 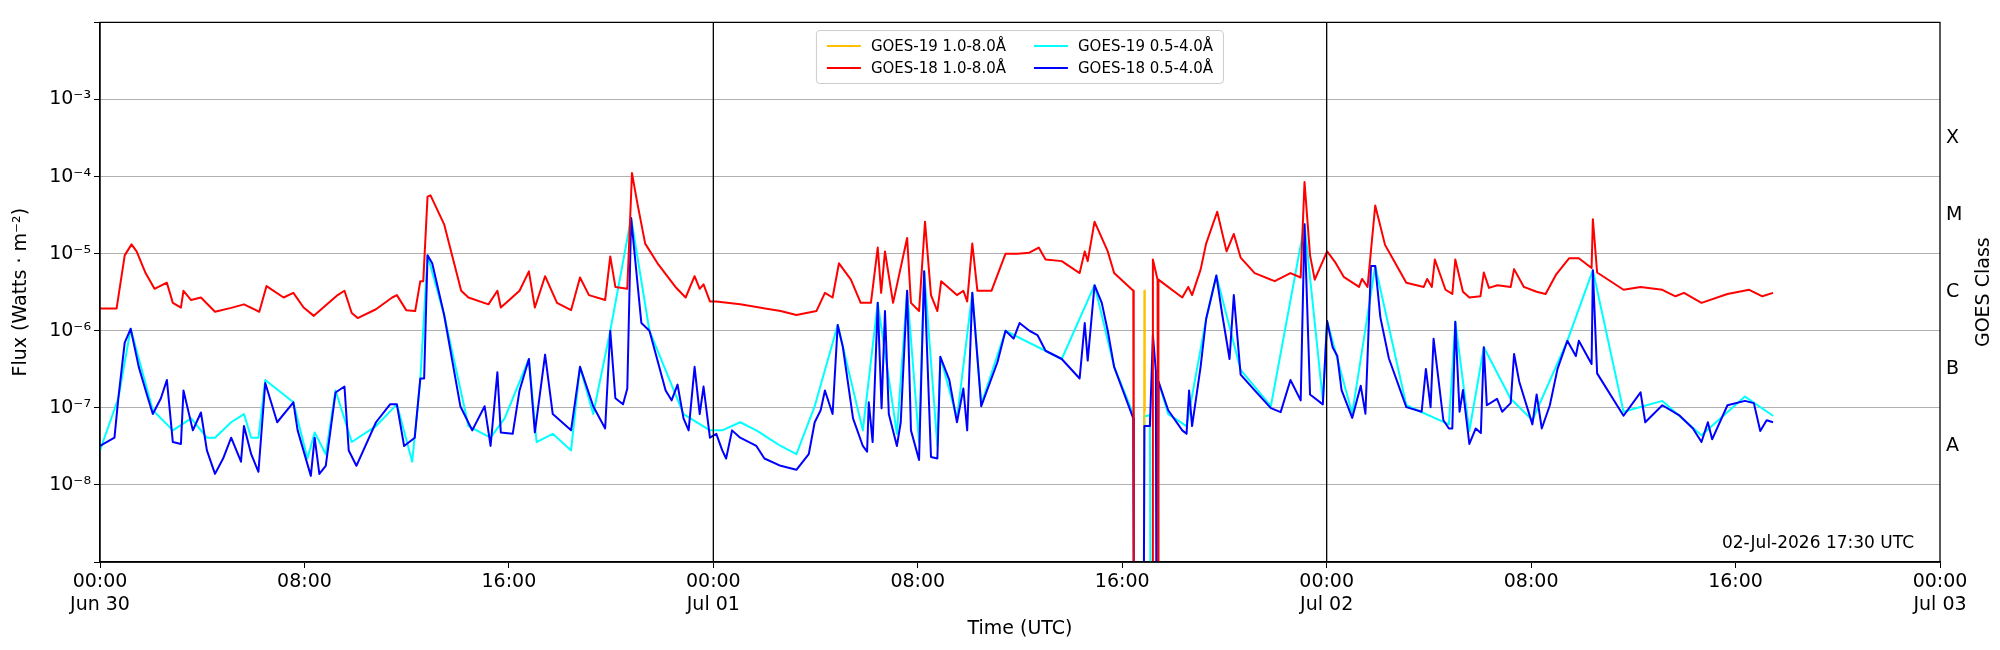 What do you see at coordinates (1327, 592) in the screenshot?
I see `x-tick-label: 00:00 Jul 02` at bounding box center [1327, 592].